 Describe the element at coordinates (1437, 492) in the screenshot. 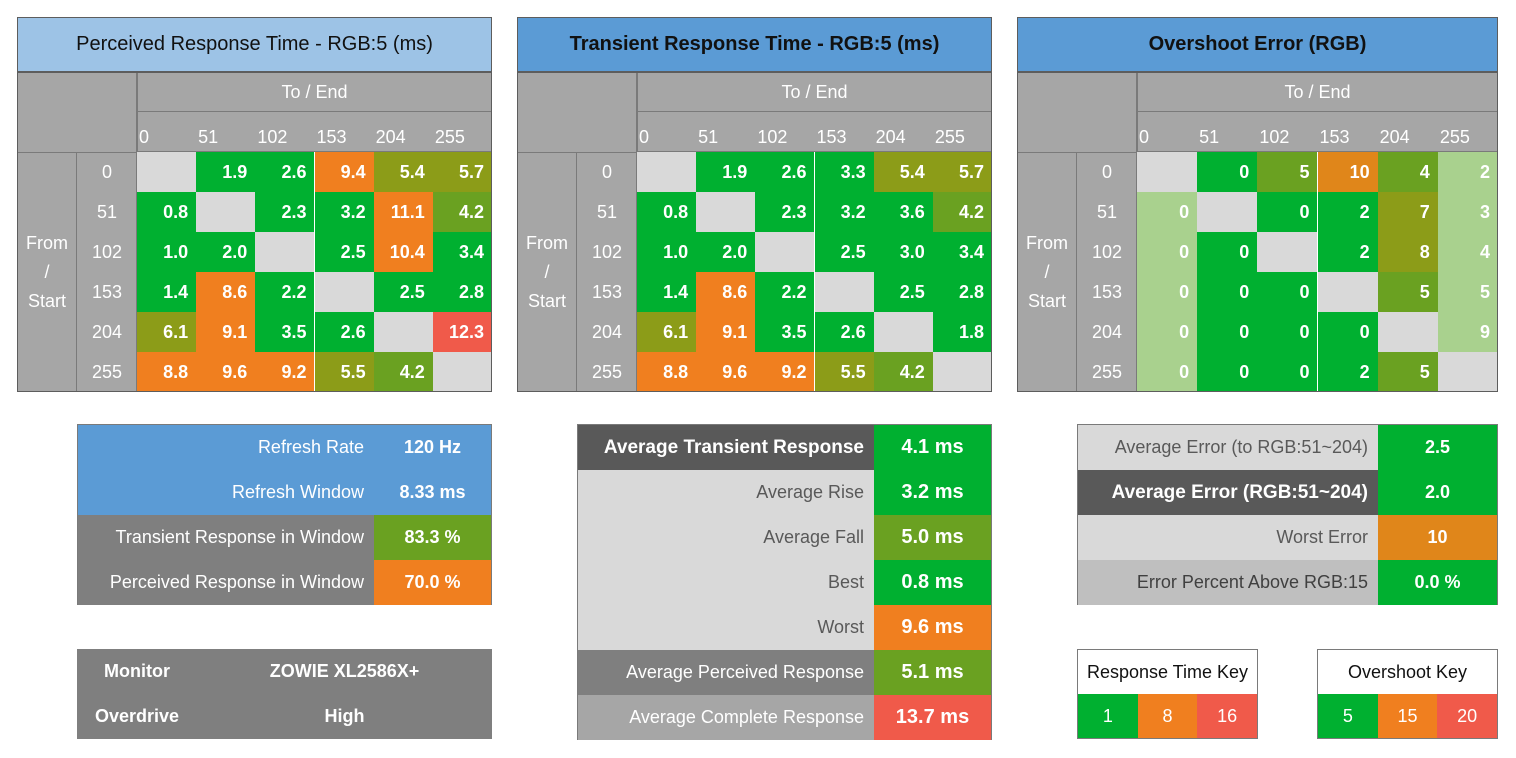

I see `error-value: 2.0` at that location.